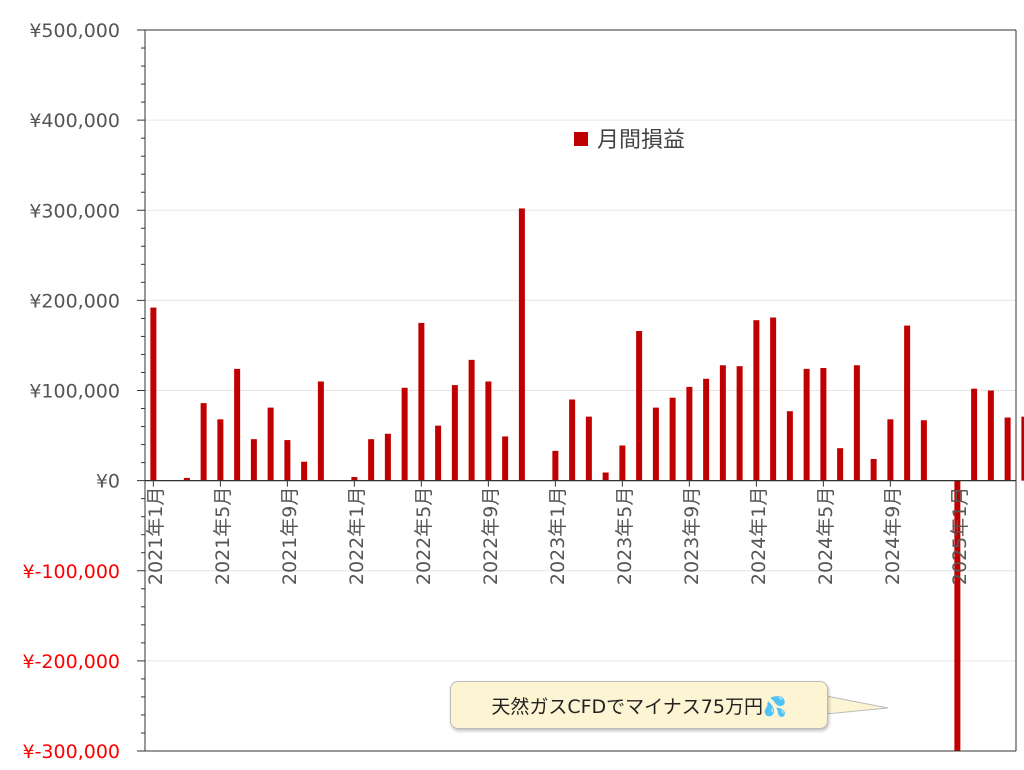  What do you see at coordinates (893, 536) in the screenshot?
I see `x-tick-label: 2024年9月` at bounding box center [893, 536].